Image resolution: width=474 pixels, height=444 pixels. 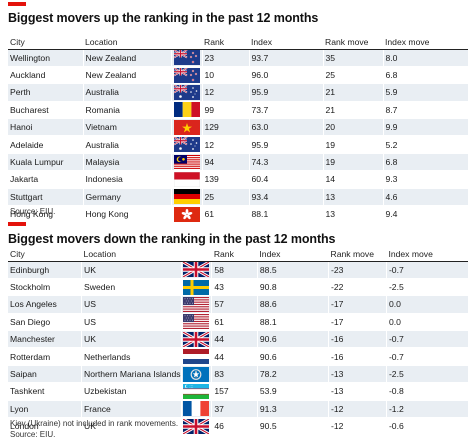 I want to click on index-move-cell: 9.9, so click(x=425, y=127).